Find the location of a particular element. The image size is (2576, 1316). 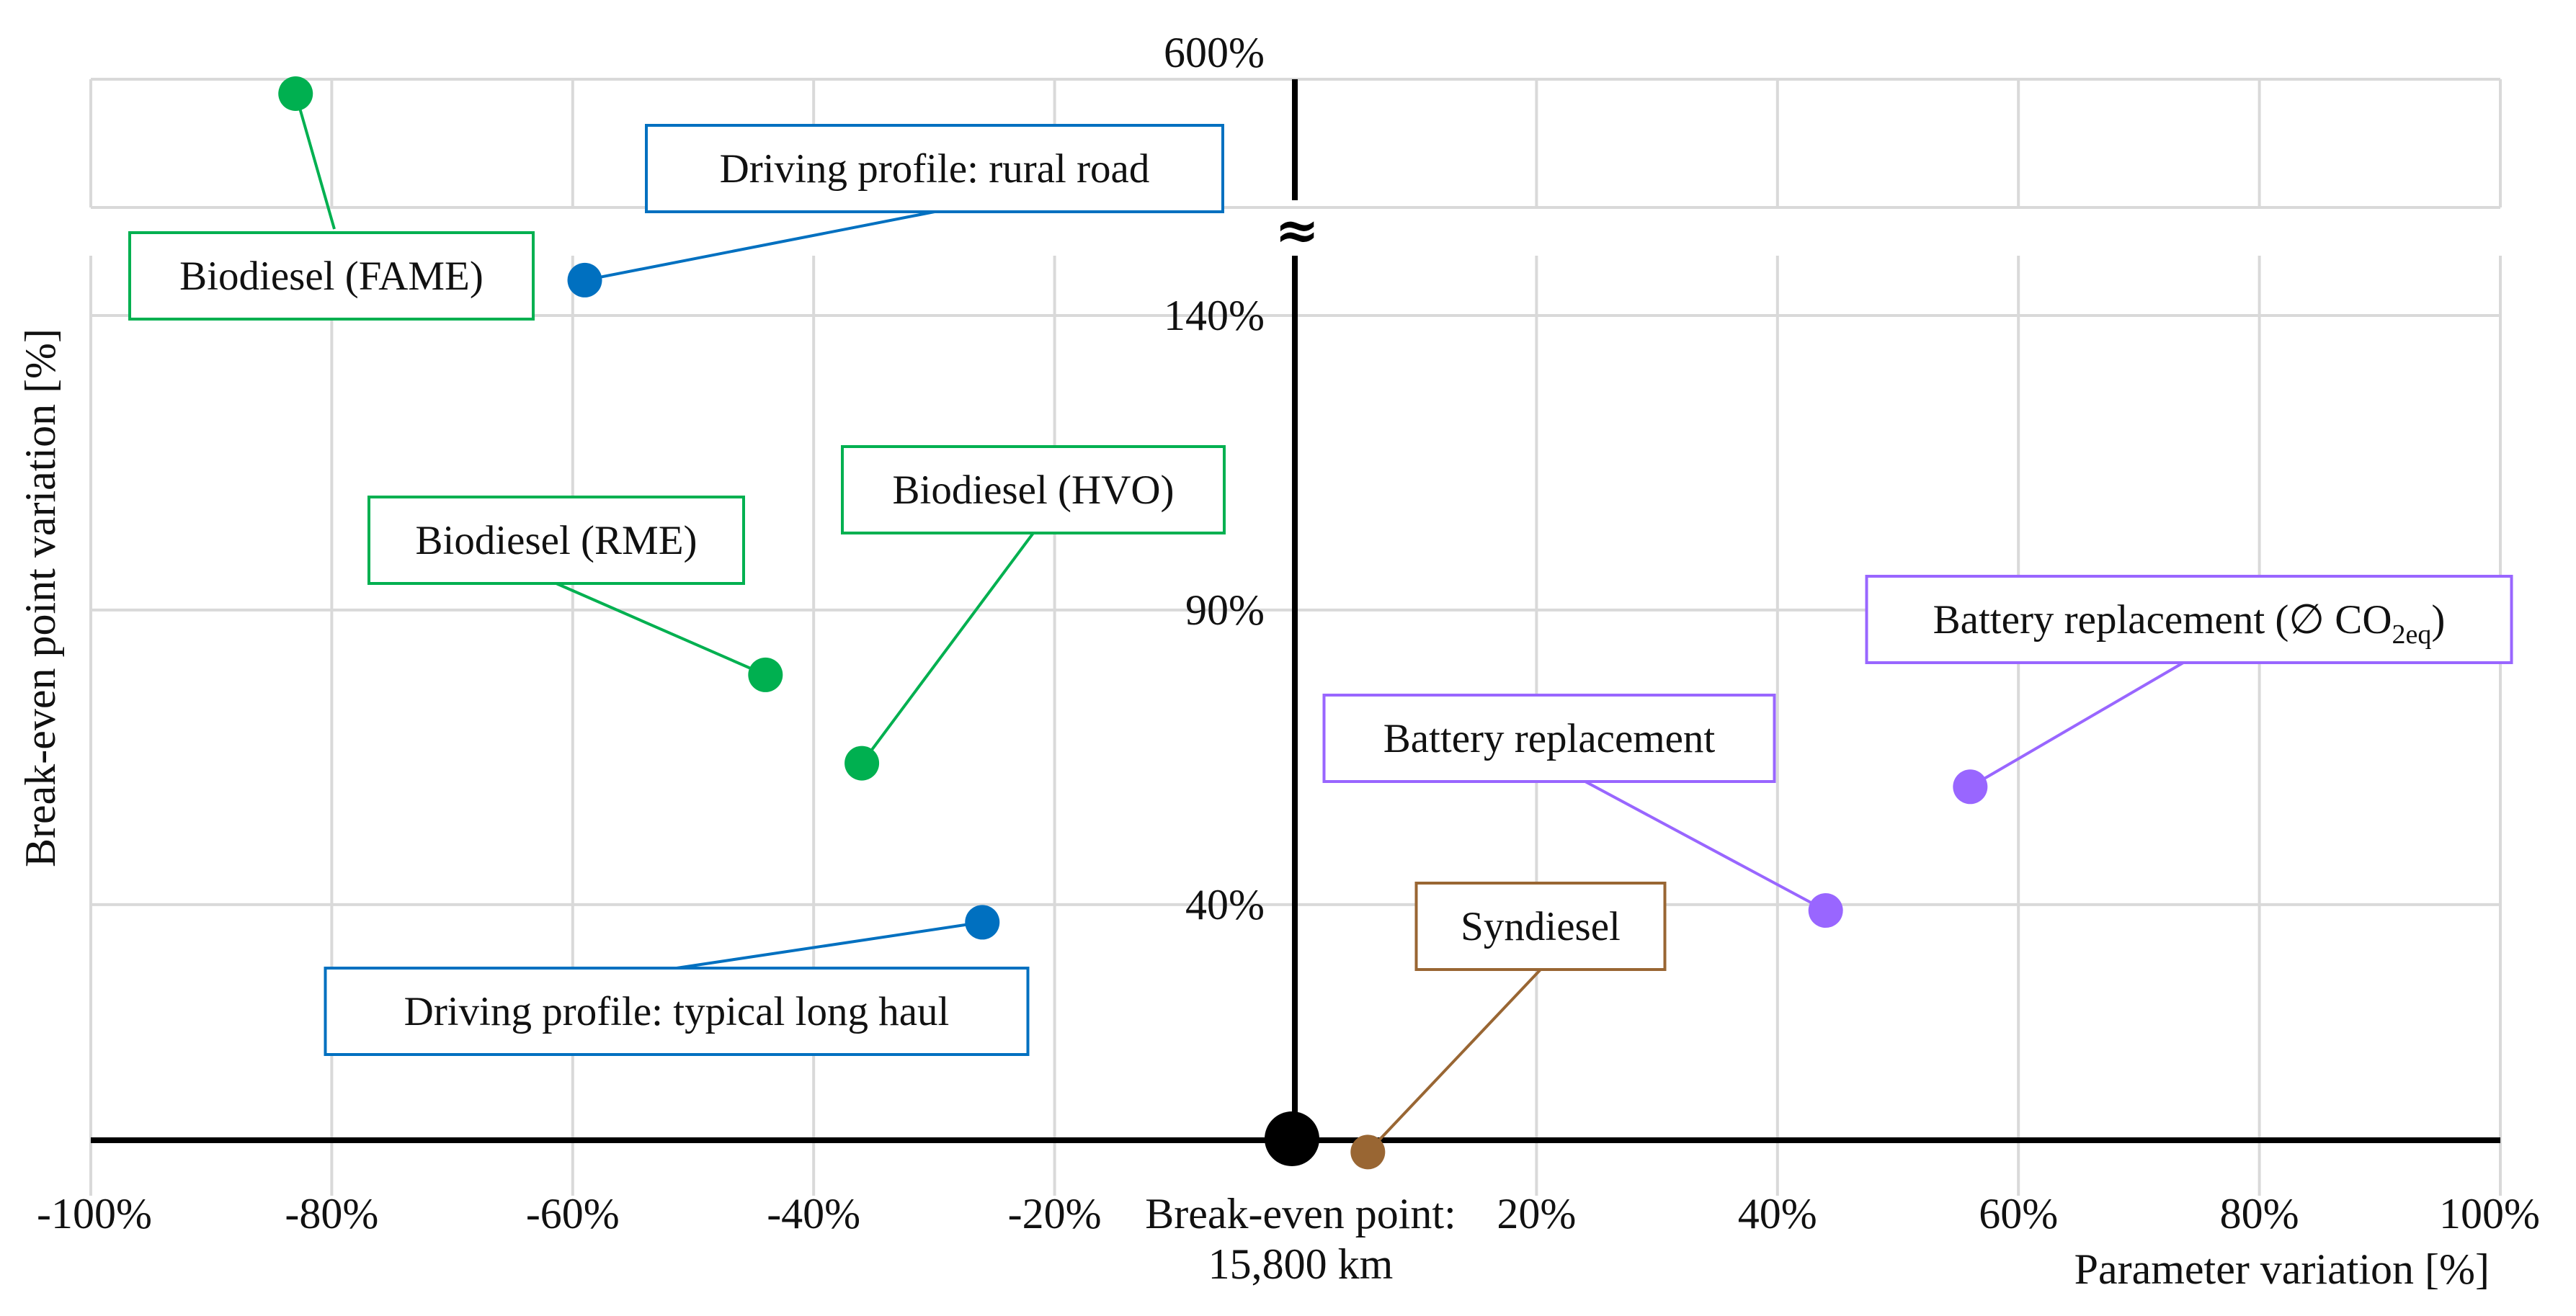

x-tick-label: 80% is located at coordinates (2259, 1213).